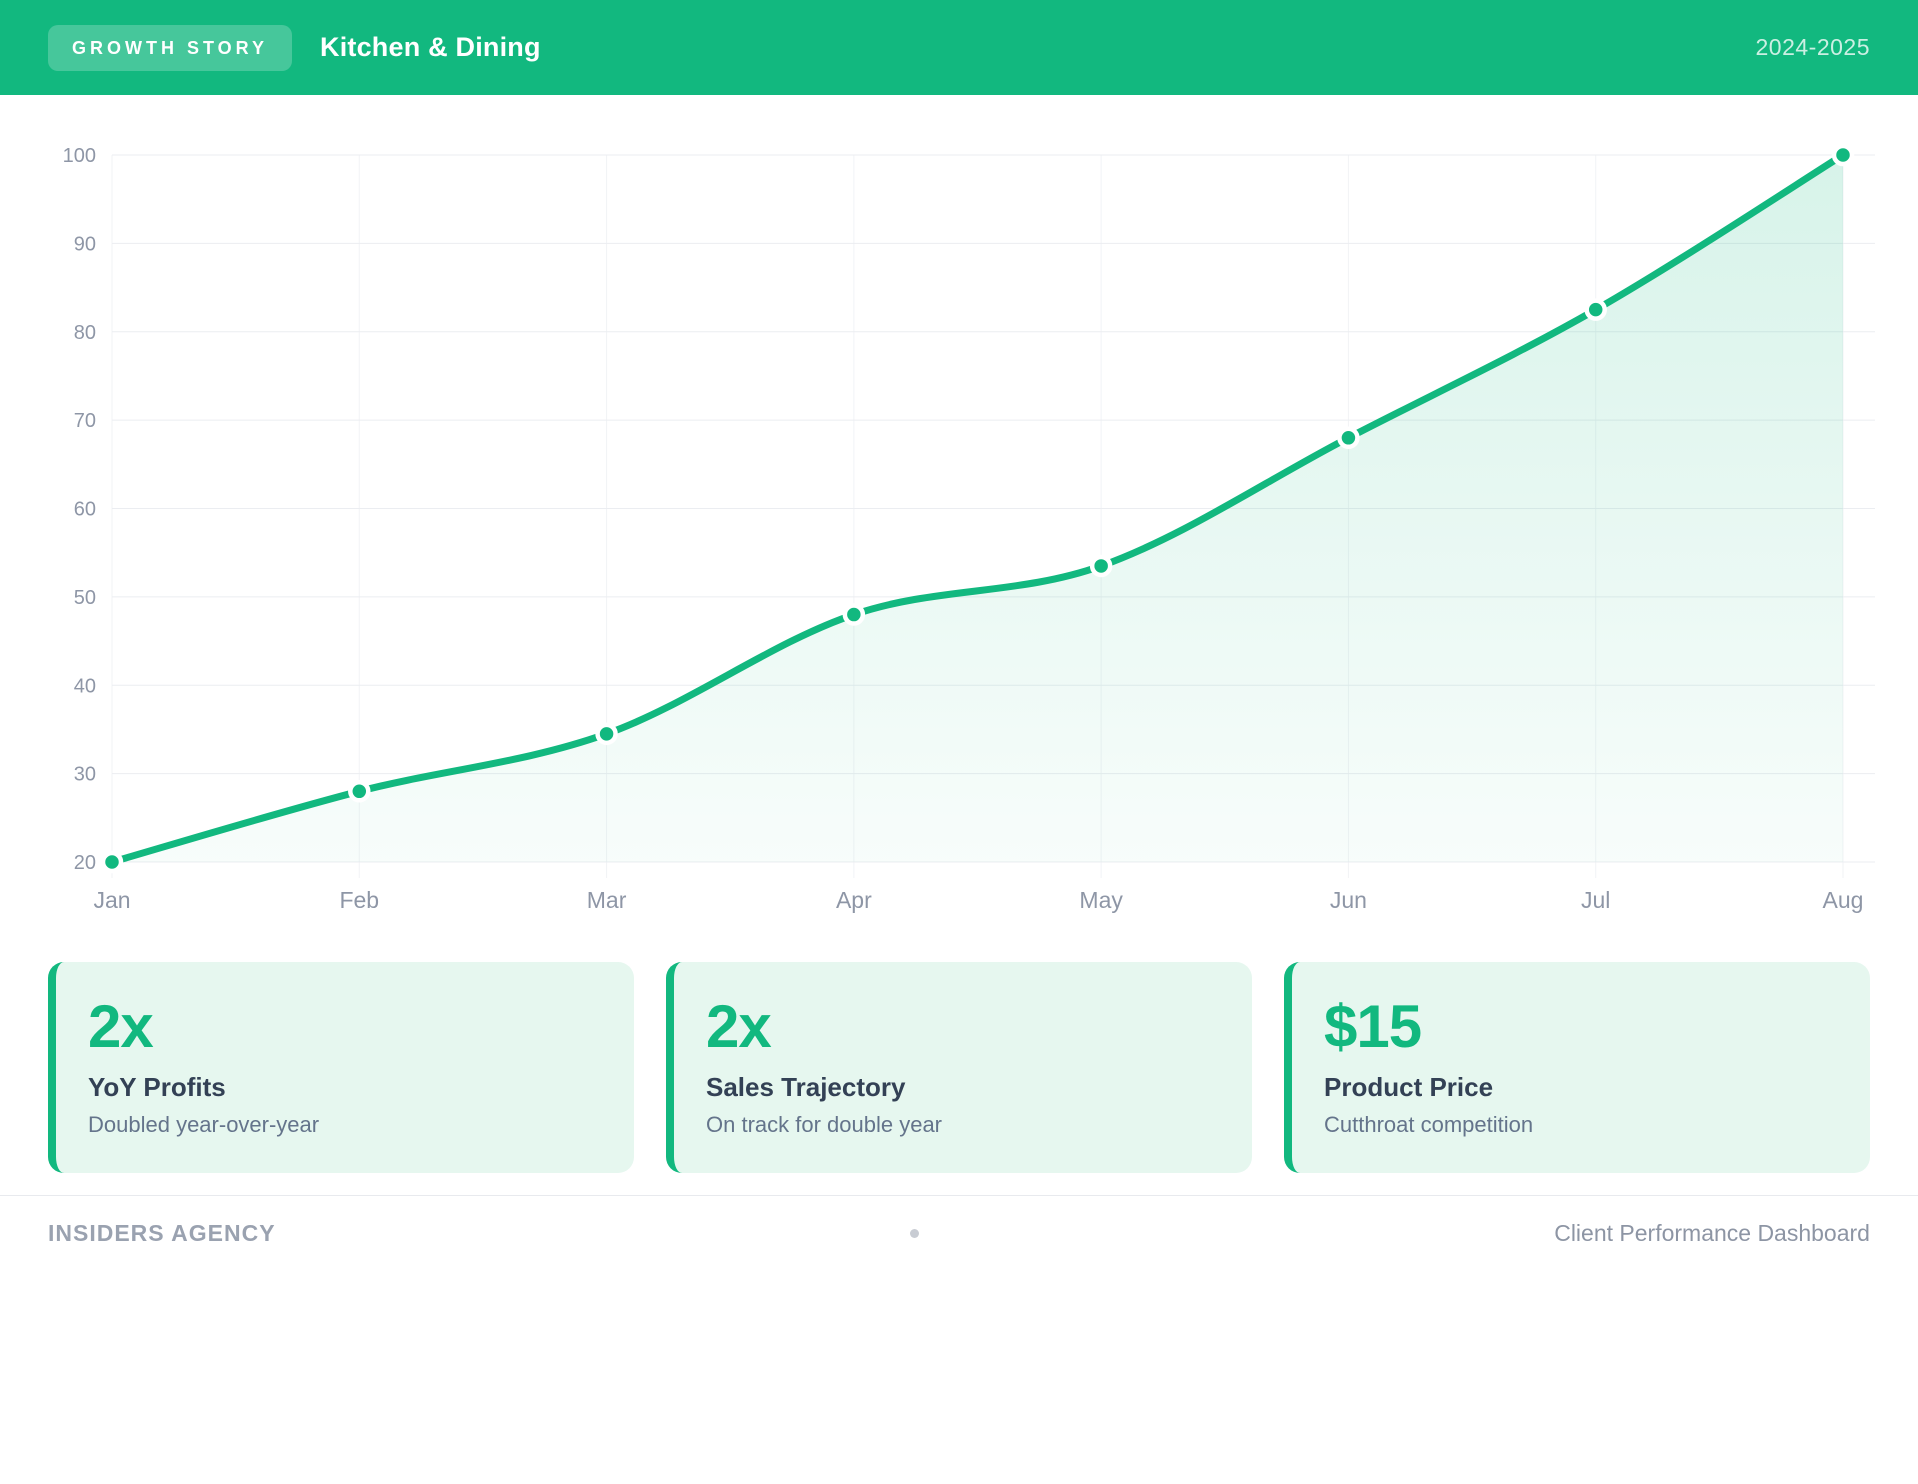 The height and width of the screenshot is (1484, 1918). Describe the element at coordinates (1101, 900) in the screenshot. I see `x-tick-label: May` at that location.